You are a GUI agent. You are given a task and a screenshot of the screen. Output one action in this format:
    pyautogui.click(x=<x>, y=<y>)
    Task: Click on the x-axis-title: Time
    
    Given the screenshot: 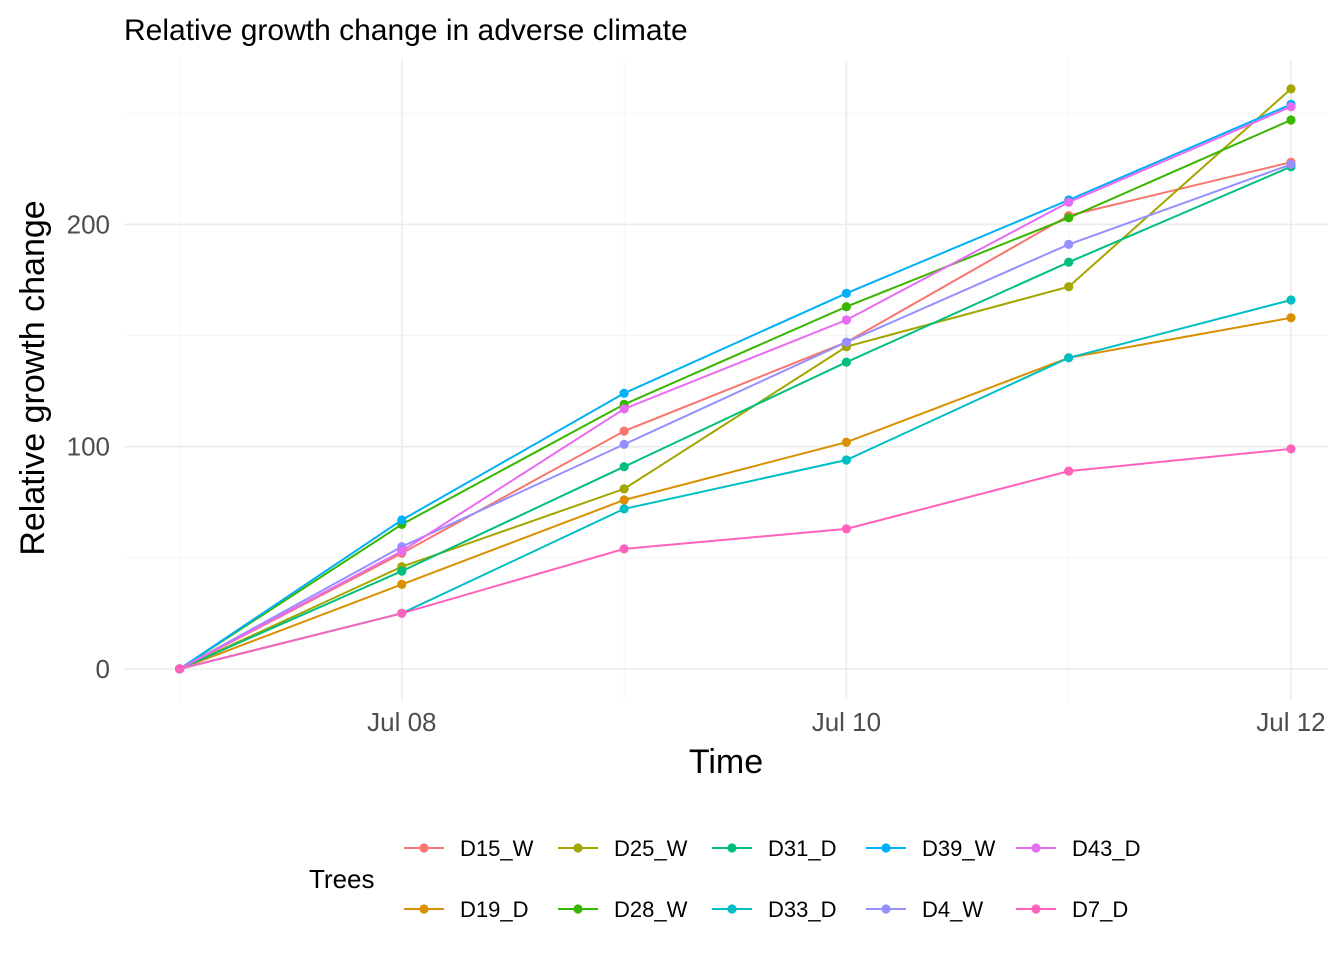 What is the action you would take?
    pyautogui.click(x=726, y=762)
    